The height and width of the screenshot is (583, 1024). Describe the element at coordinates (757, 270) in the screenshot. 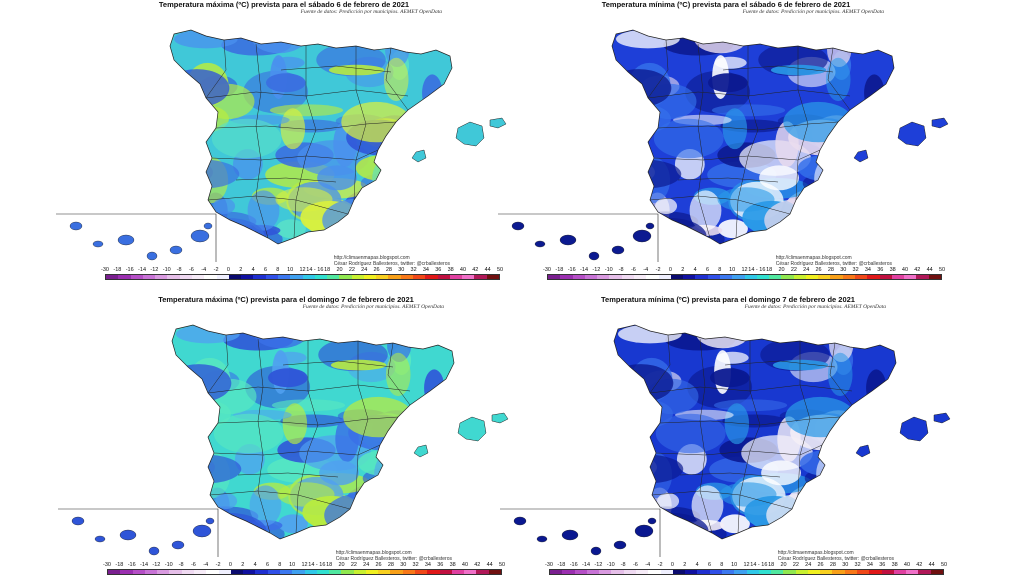

I see `scale-tick-label: 14 - 16` at that location.